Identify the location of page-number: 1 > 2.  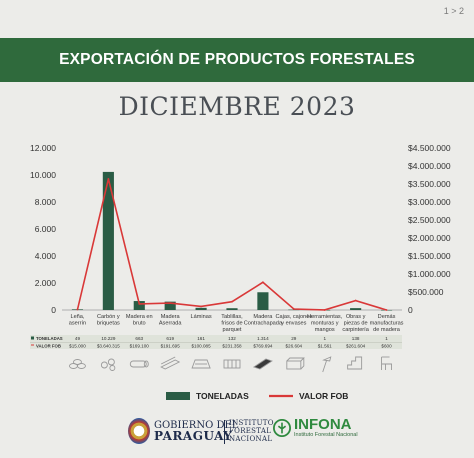
(453, 11).